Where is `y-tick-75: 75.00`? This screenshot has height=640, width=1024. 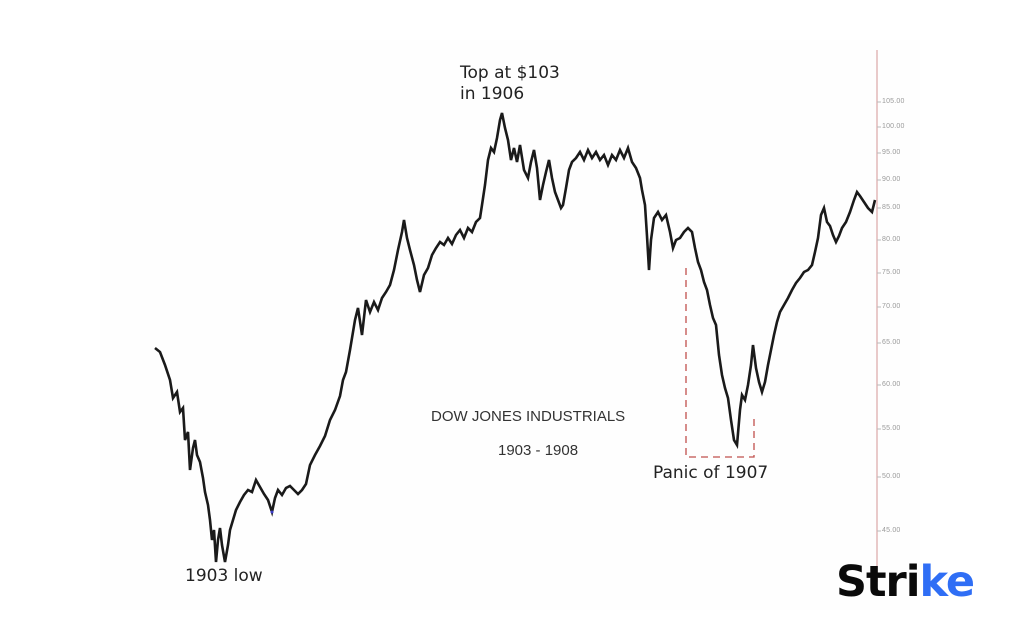
y-tick-75: 75.00 is located at coordinates (891, 272).